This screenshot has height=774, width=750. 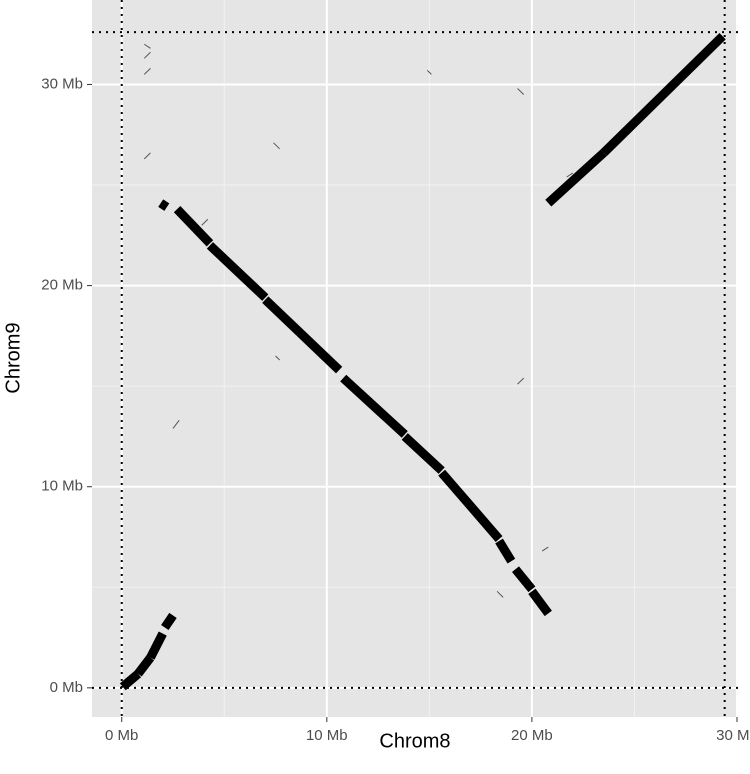 I want to click on x-tick-label: 30 Mb, so click(x=733, y=735).